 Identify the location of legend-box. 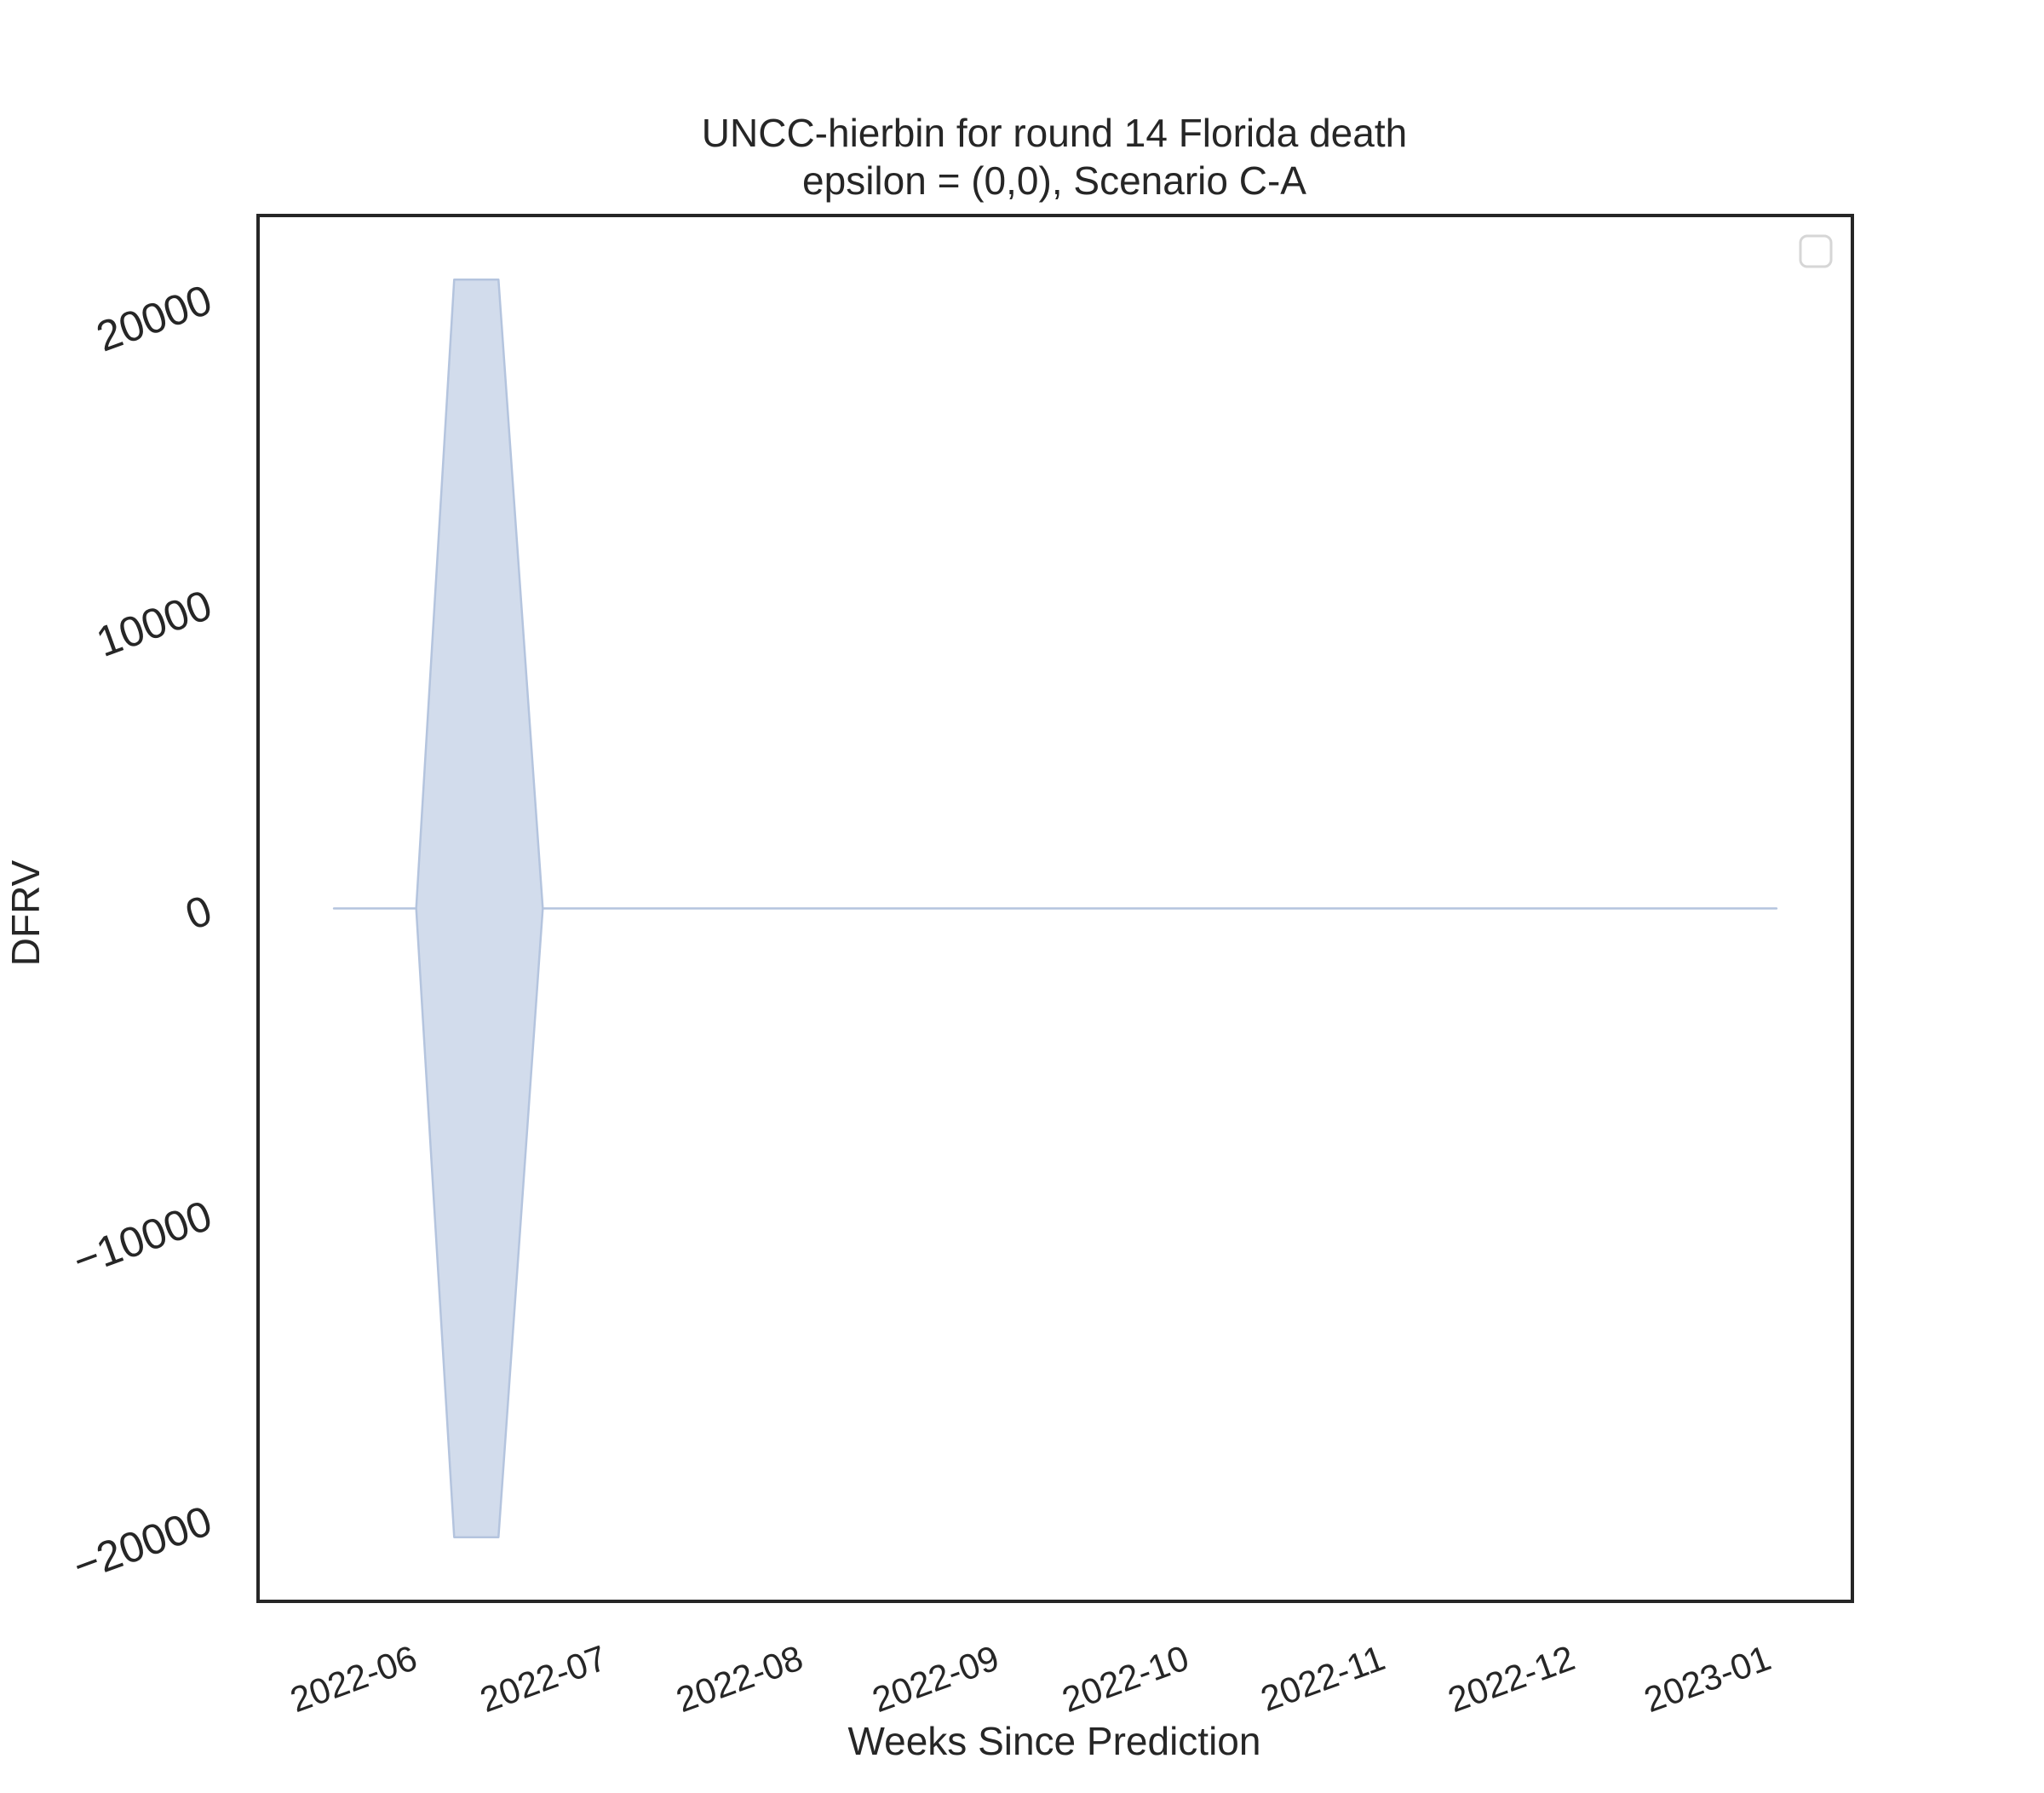
(1816, 251).